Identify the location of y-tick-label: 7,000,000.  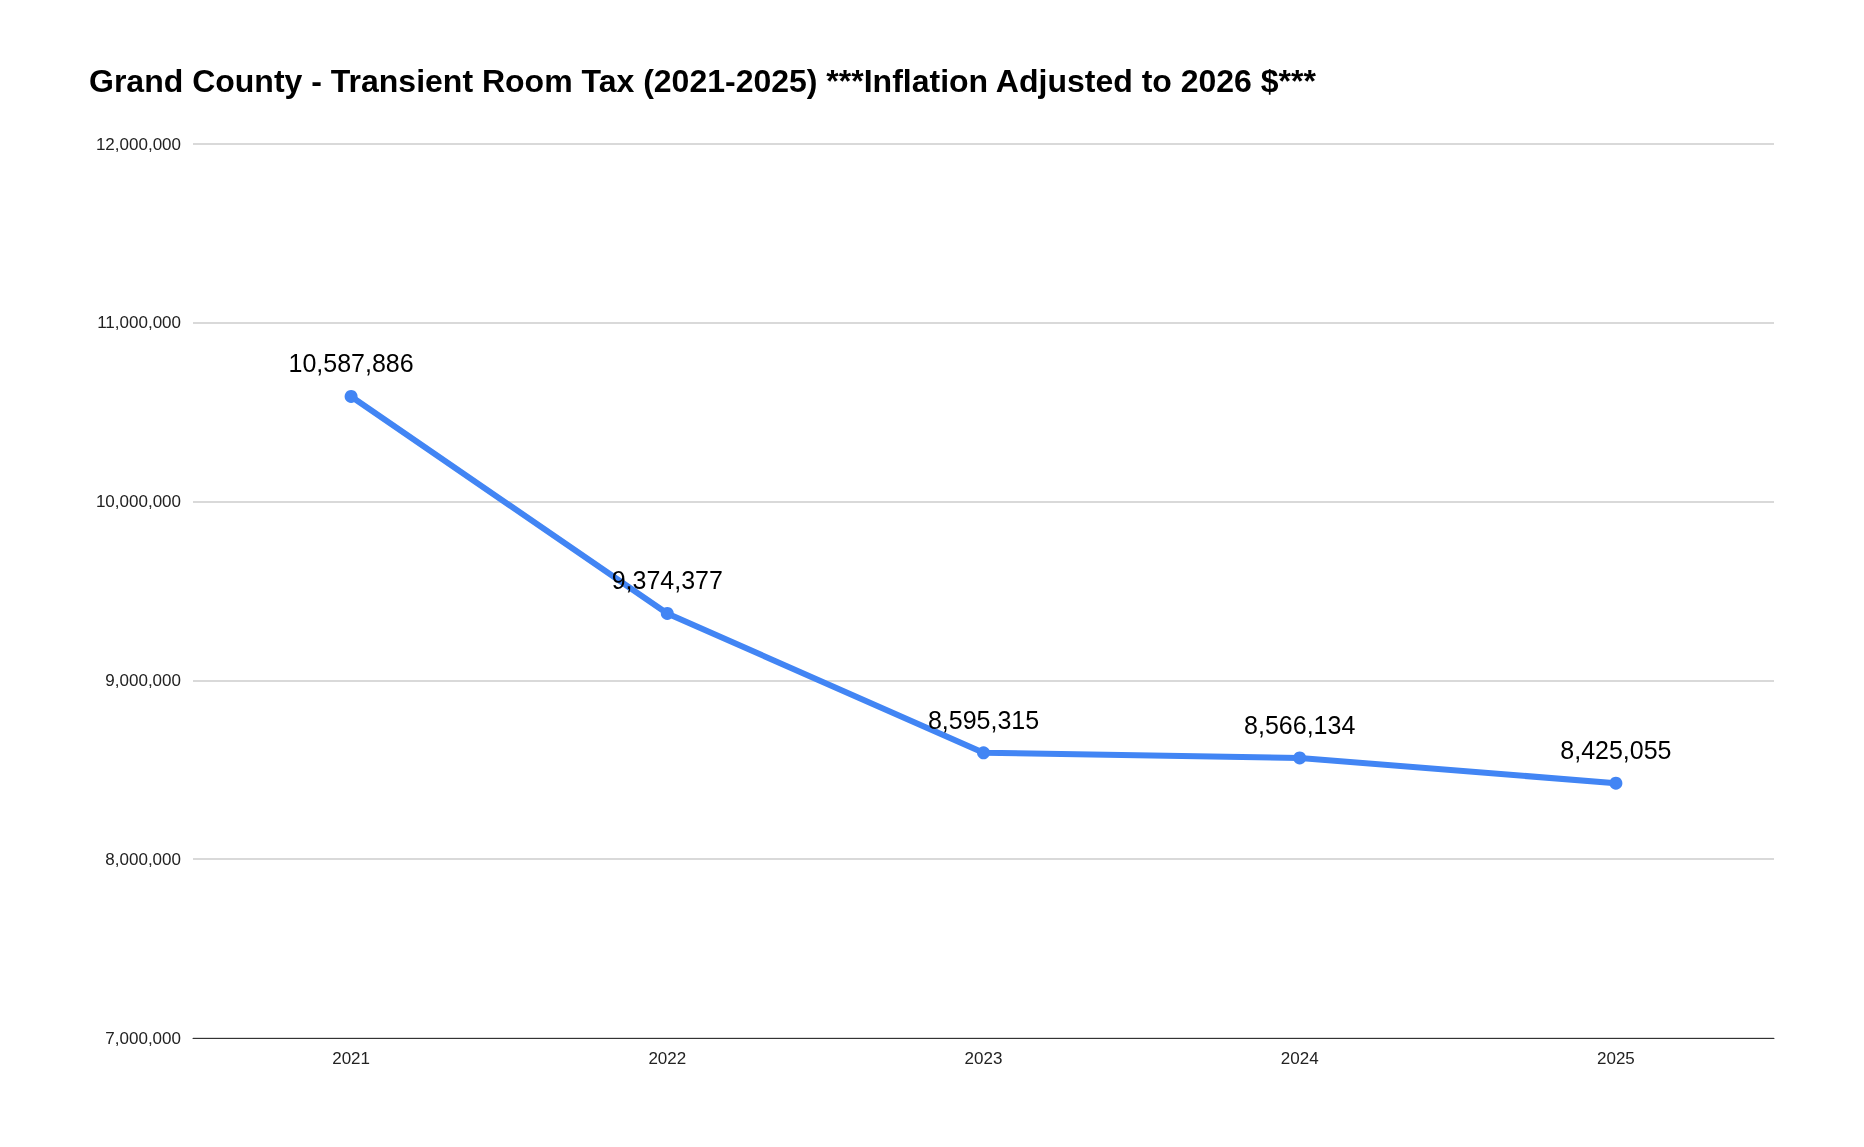
(143, 1038).